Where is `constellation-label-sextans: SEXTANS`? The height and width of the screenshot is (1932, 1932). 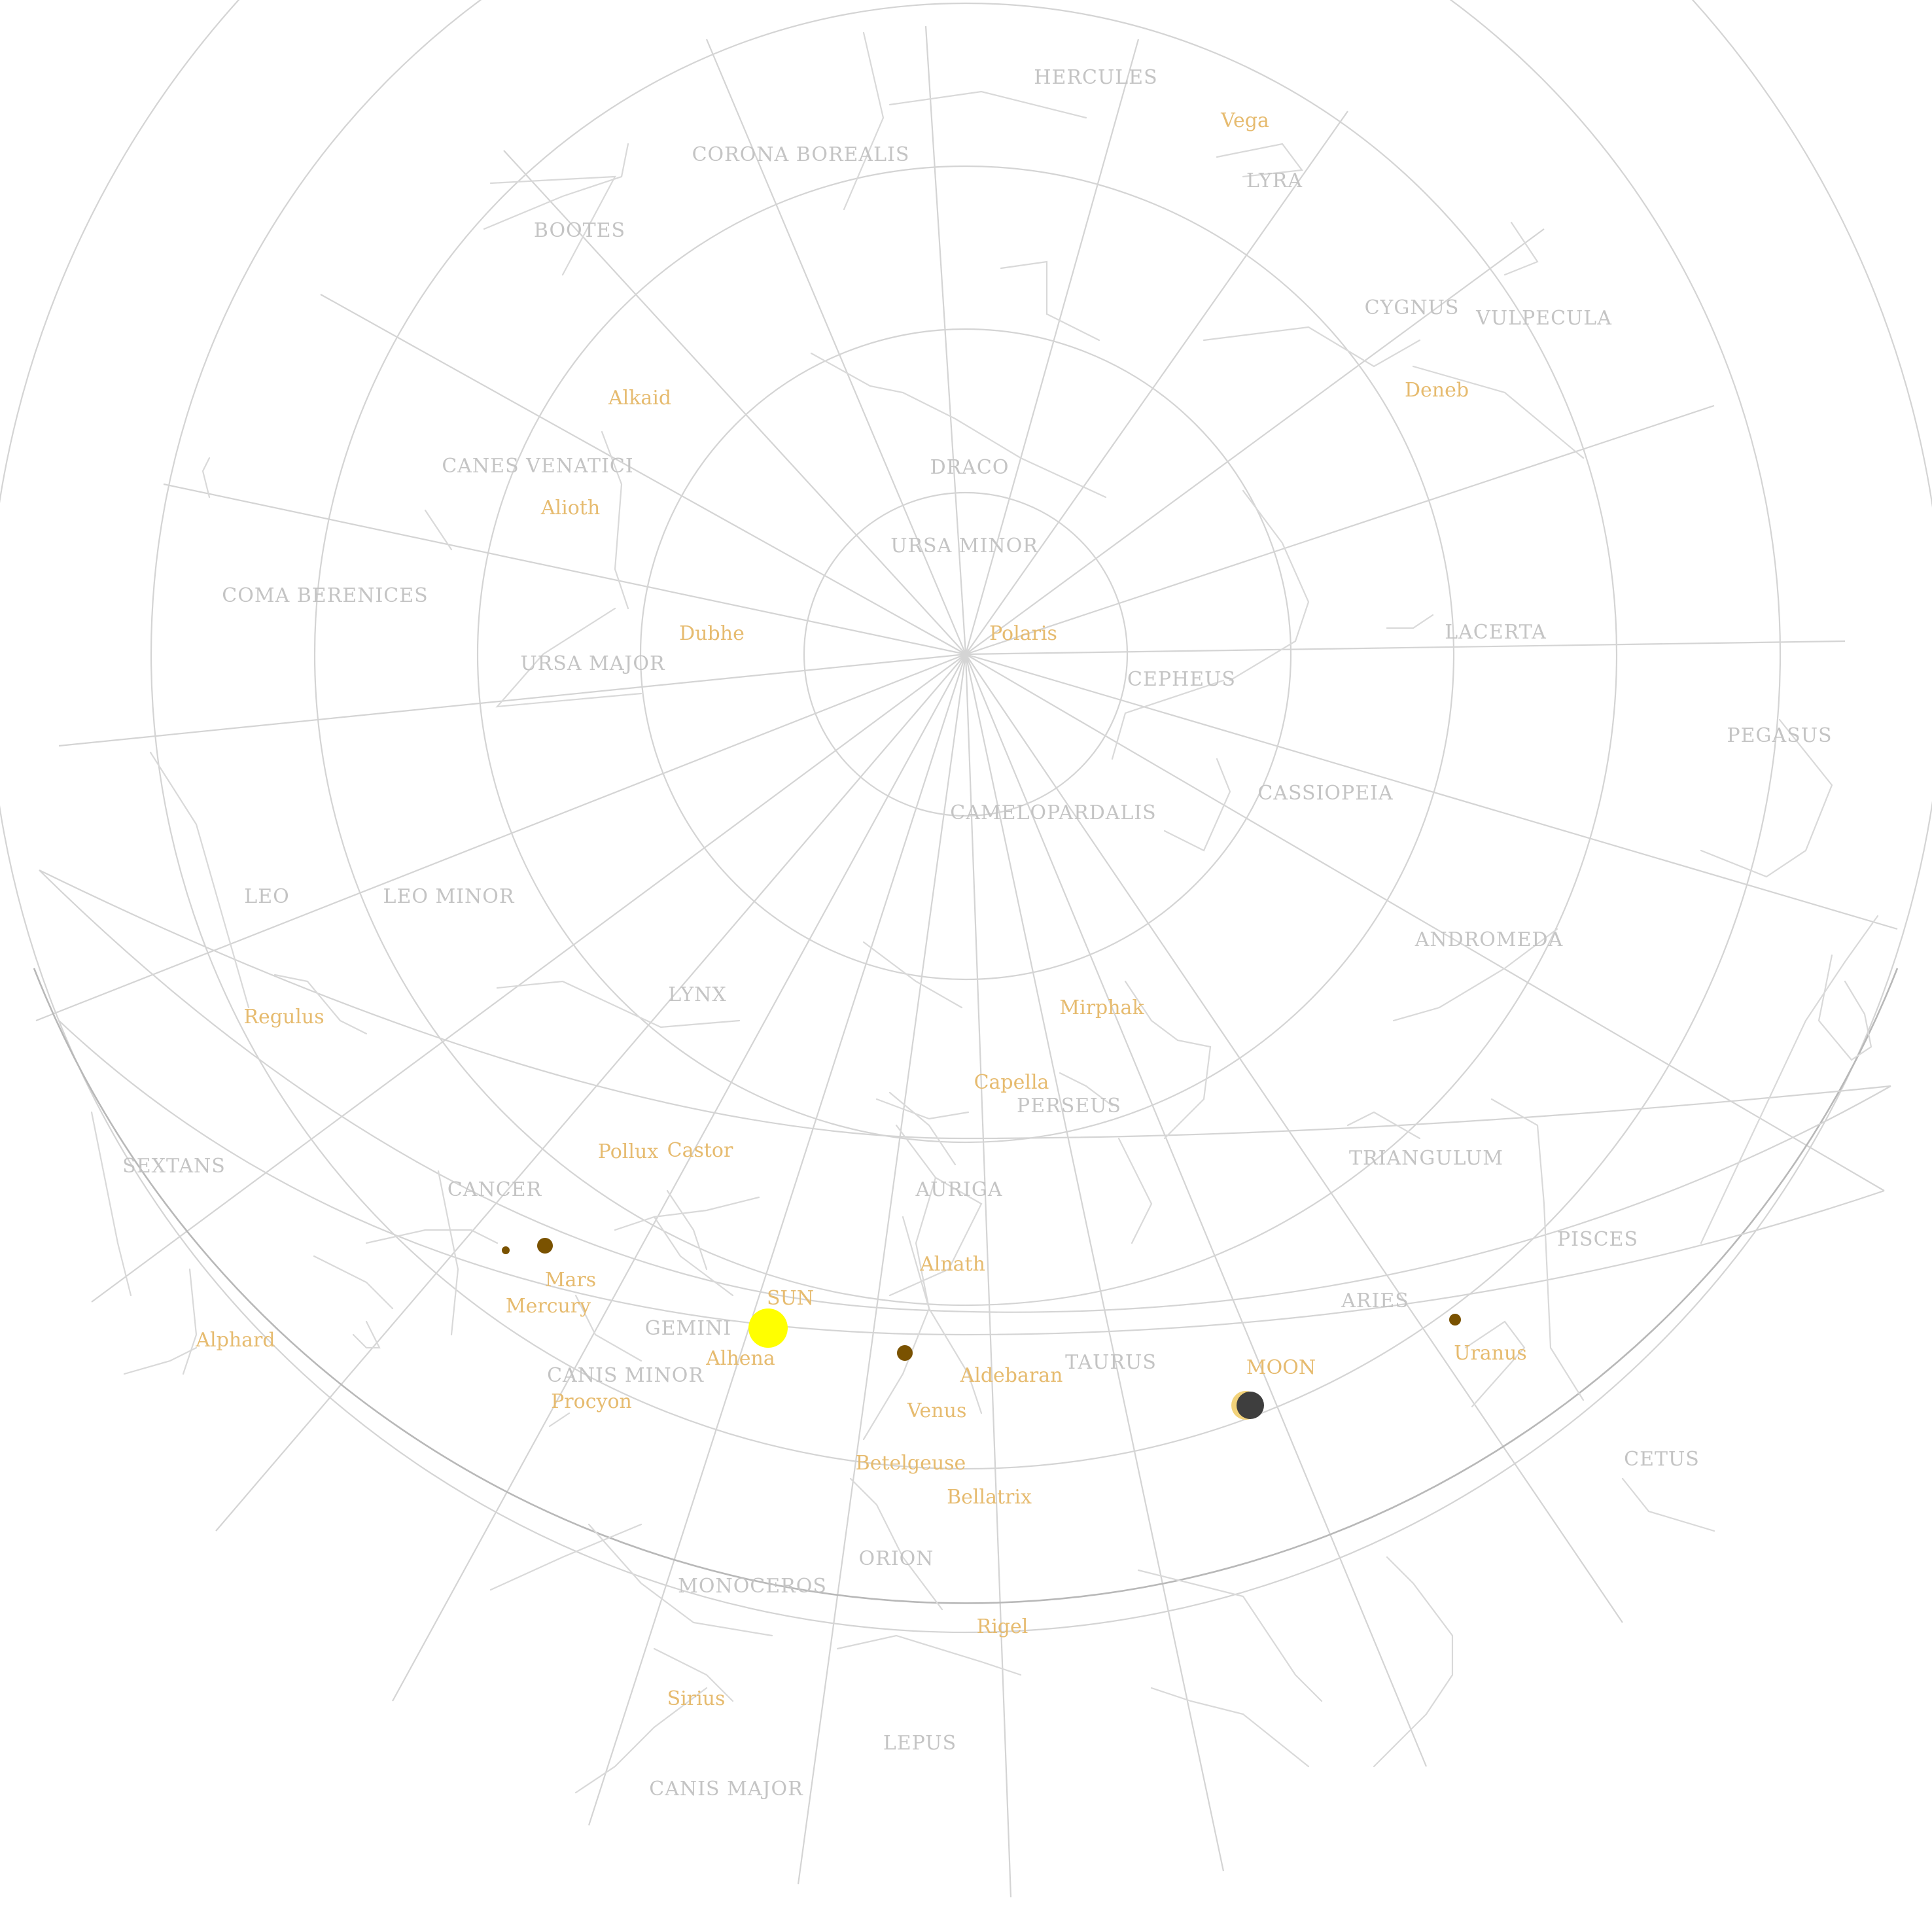
constellation-label-sextans: SEXTANS is located at coordinates (174, 1166).